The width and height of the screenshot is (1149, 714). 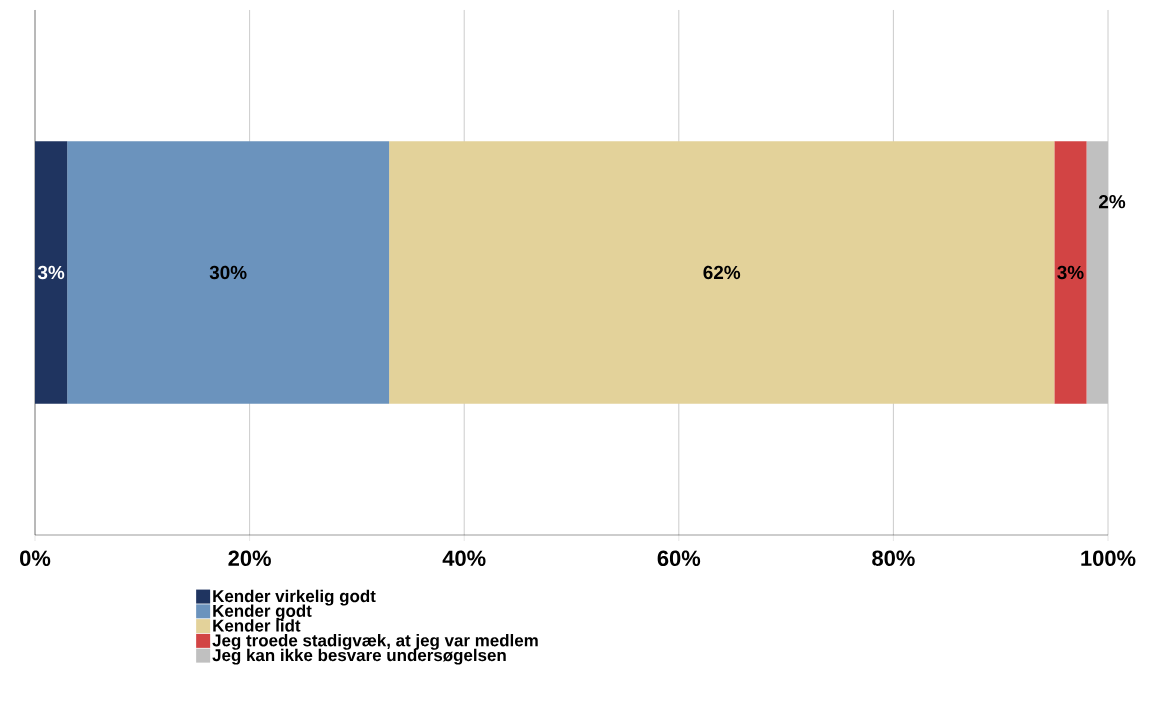 What do you see at coordinates (249, 558) in the screenshot?
I see `x-tick-label: 20%` at bounding box center [249, 558].